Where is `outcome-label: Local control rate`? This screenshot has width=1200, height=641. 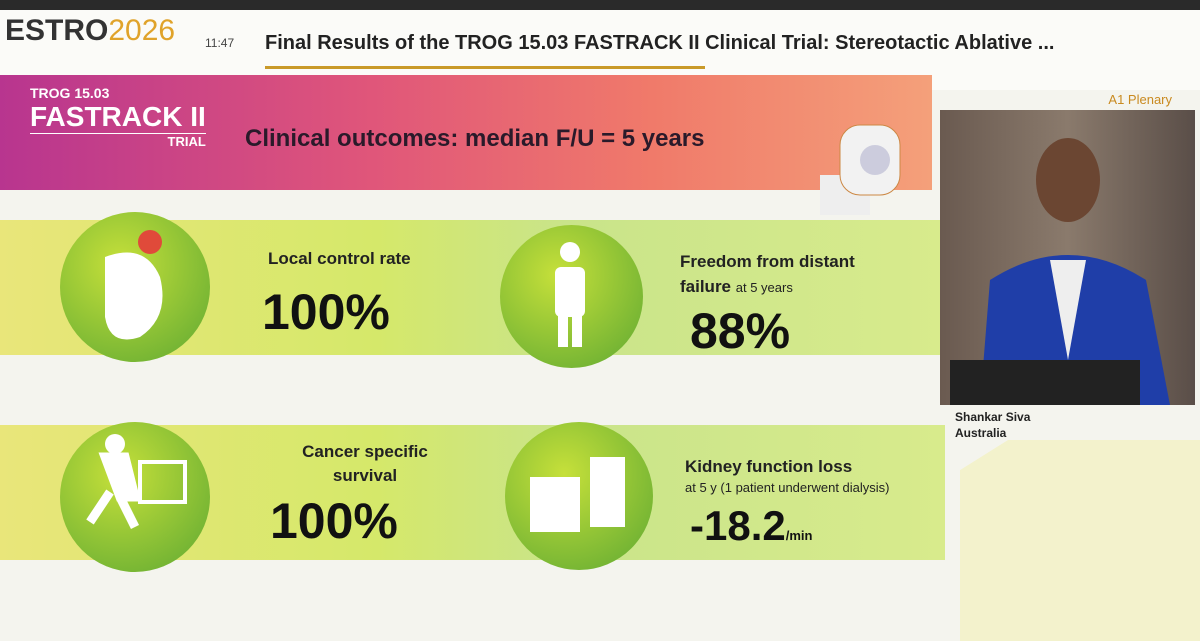
outcome-label: Local control rate is located at coordinates (339, 258).